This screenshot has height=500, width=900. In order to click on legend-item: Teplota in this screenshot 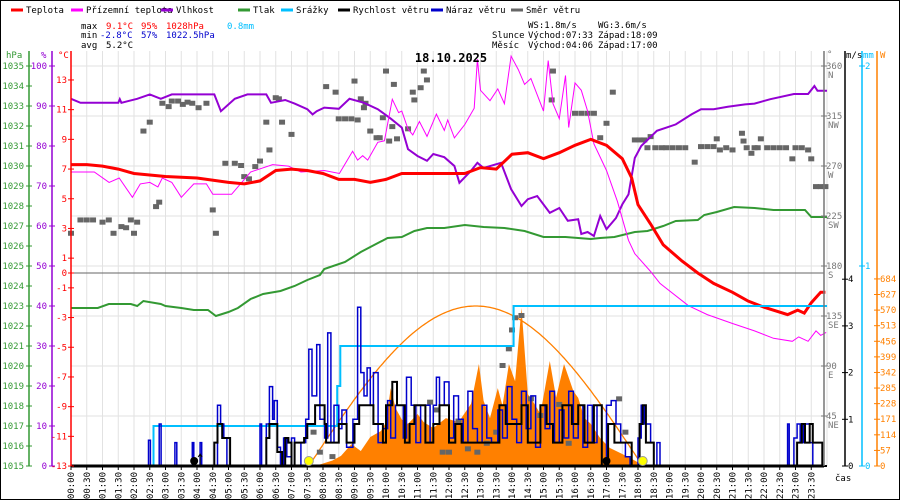, I will do `click(37, 11)`.